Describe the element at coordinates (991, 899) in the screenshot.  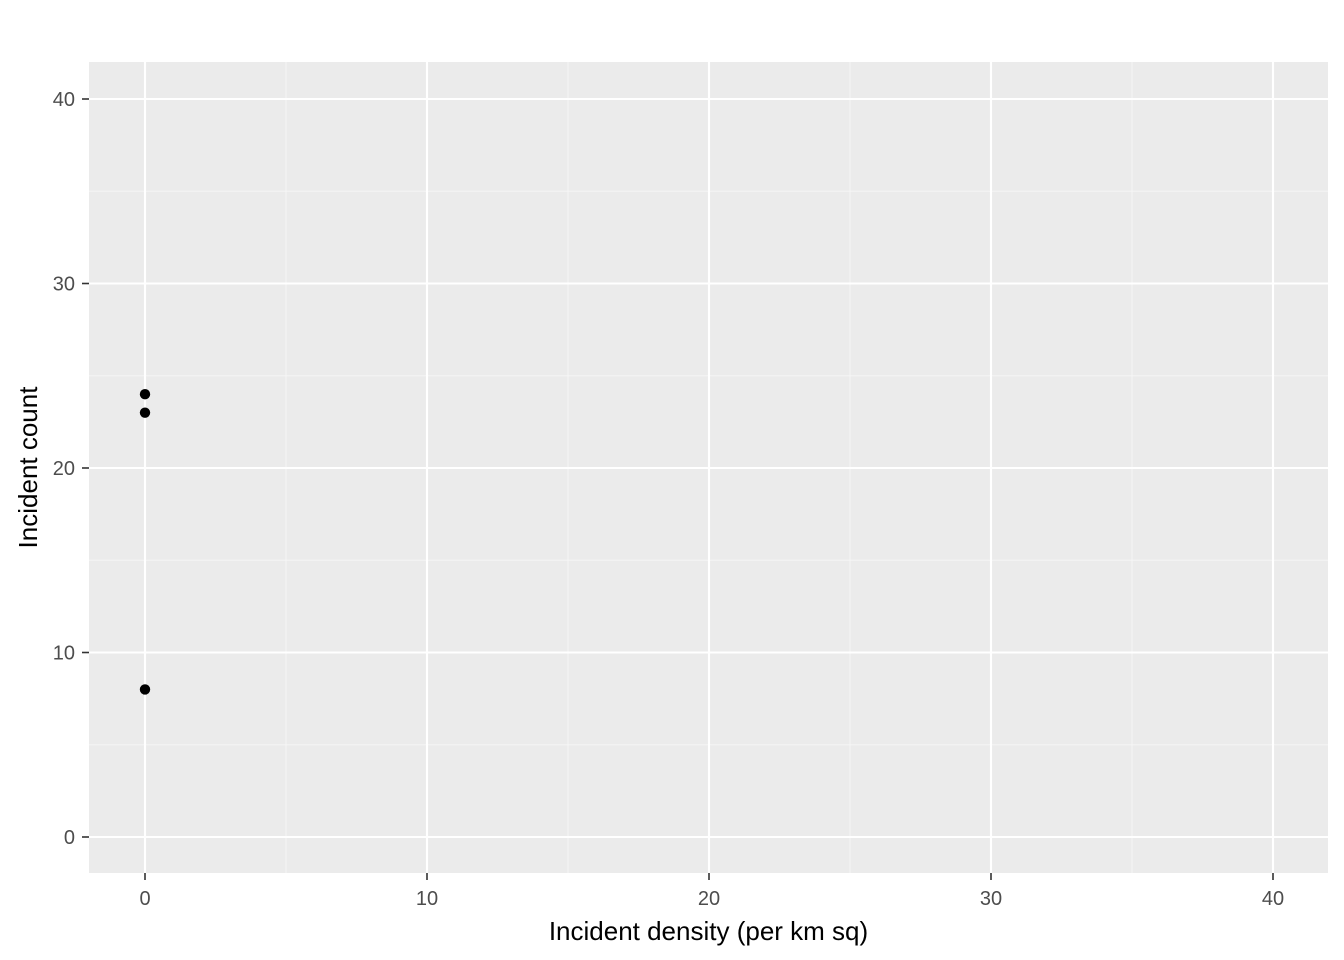
I see `x-tick-label: 30` at that location.